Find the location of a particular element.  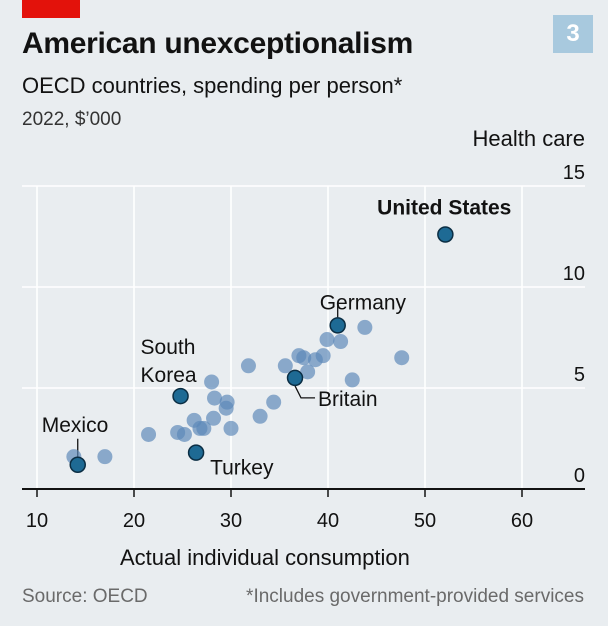

x-axis-title: Actual individual consumption is located at coordinates (265, 557).